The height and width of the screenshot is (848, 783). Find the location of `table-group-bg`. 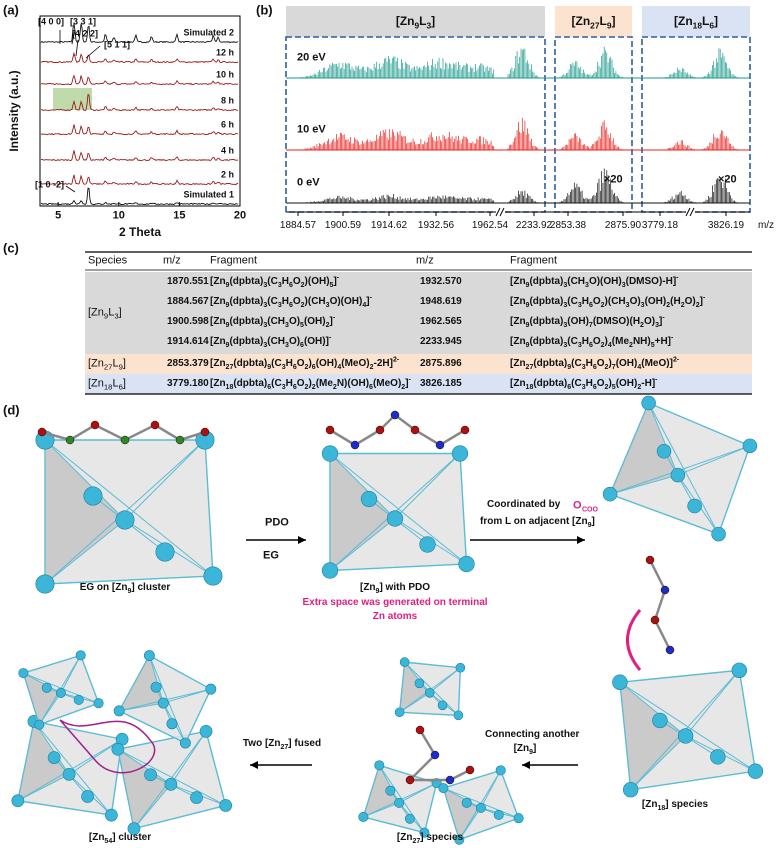

table-group-bg is located at coordinates (418, 313).